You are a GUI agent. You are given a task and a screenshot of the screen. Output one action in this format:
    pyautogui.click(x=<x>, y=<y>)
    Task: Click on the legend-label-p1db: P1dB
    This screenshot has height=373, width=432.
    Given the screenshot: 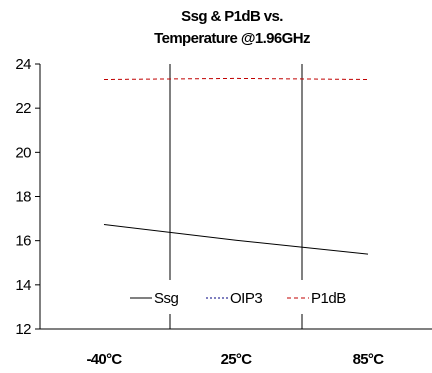 What is the action you would take?
    pyautogui.click(x=328, y=298)
    